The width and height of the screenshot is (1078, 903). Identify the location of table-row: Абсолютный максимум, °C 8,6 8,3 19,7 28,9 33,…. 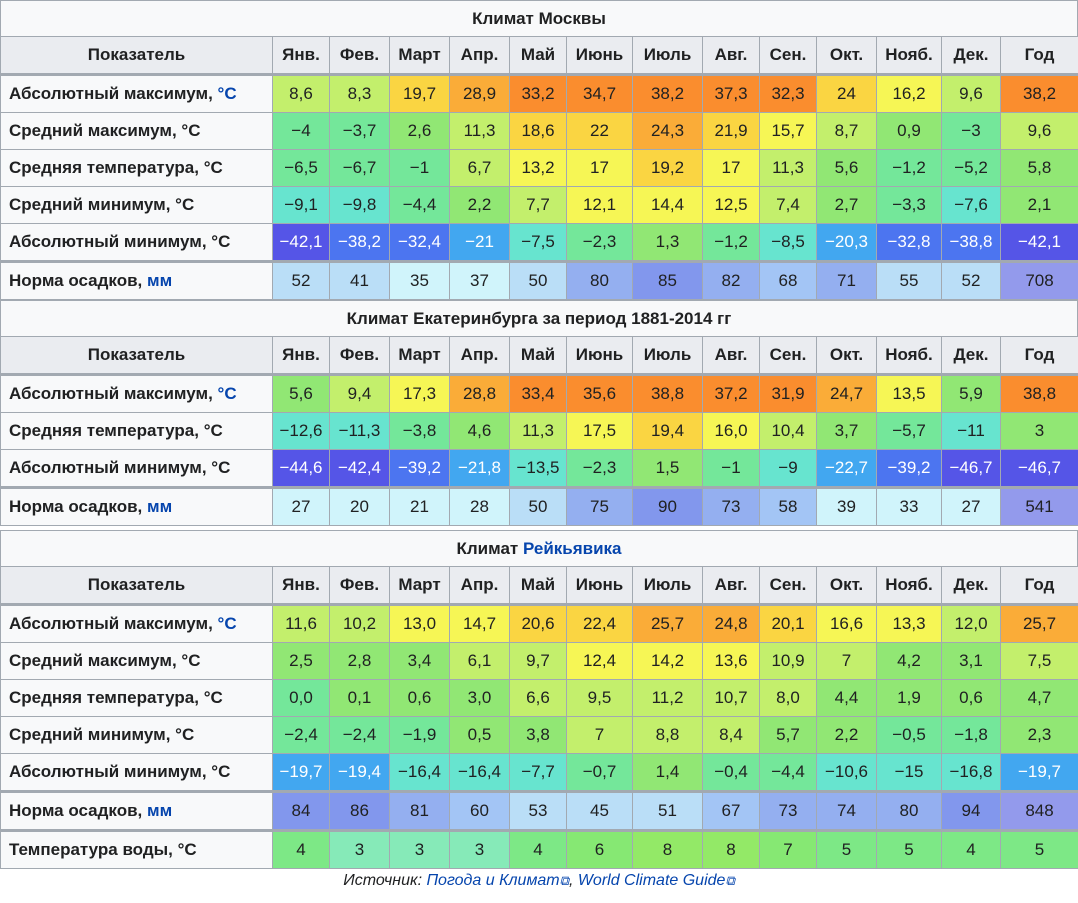
(539, 93).